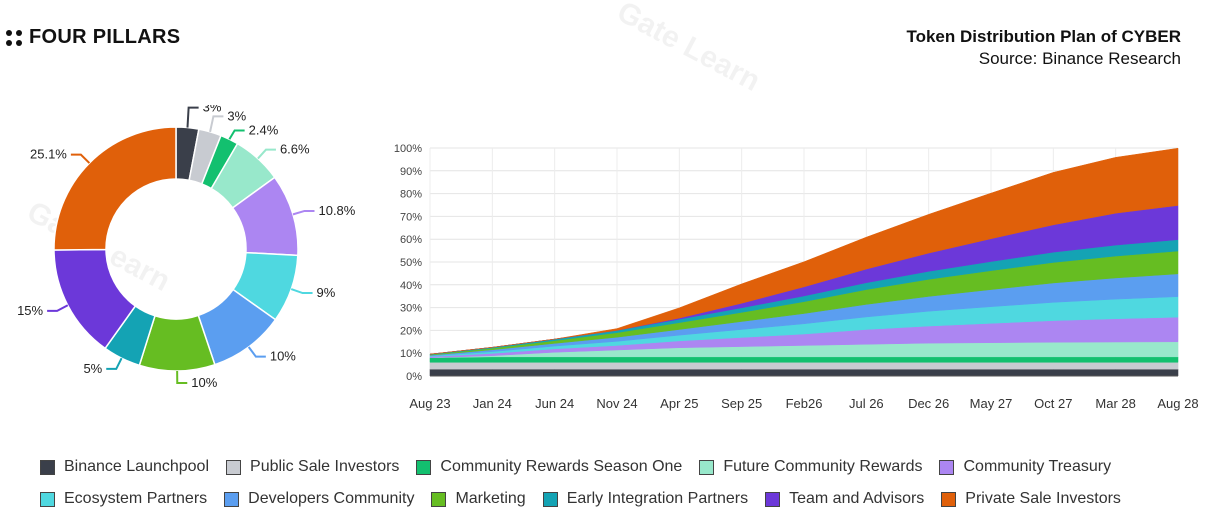  What do you see at coordinates (429, 403) in the screenshot?
I see `x-tick-label: Aug 23` at bounding box center [429, 403].